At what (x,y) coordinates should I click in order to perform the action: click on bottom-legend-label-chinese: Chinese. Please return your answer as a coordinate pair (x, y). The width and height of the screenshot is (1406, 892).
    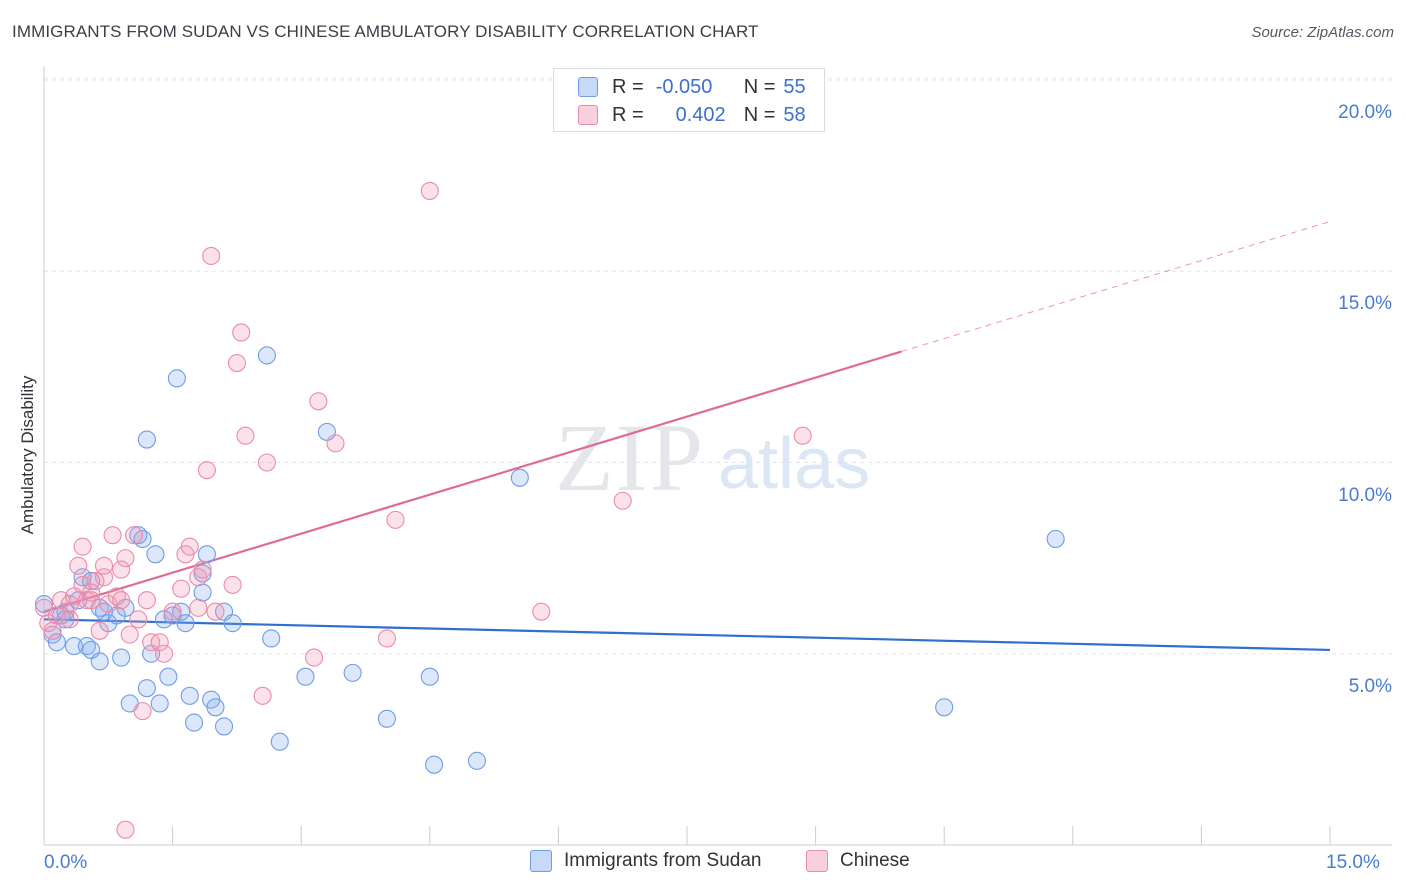
    Looking at the image, I should click on (875, 860).